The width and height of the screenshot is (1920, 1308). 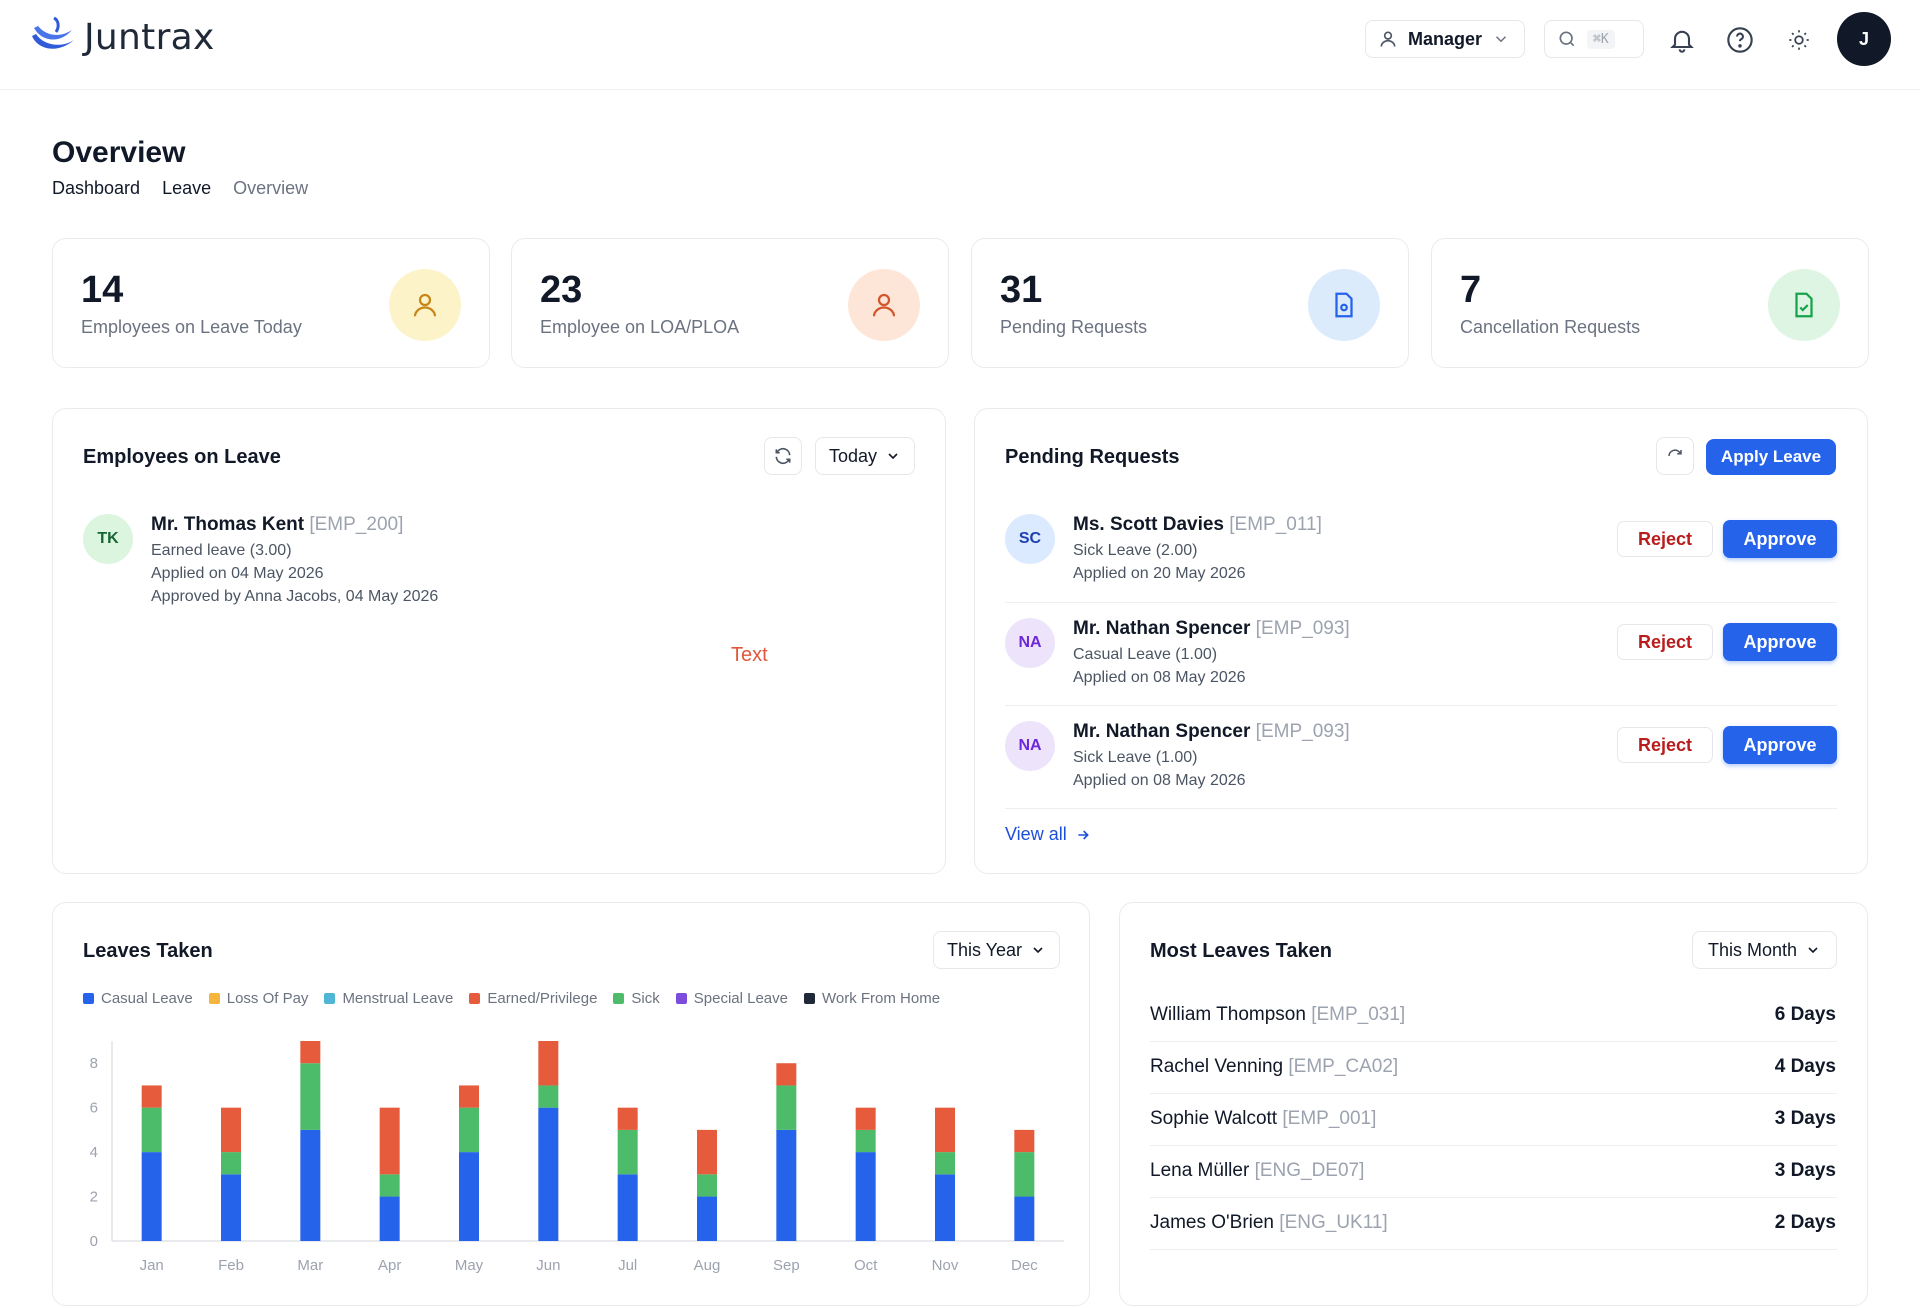 I want to click on document-check-icon, so click(x=1804, y=305).